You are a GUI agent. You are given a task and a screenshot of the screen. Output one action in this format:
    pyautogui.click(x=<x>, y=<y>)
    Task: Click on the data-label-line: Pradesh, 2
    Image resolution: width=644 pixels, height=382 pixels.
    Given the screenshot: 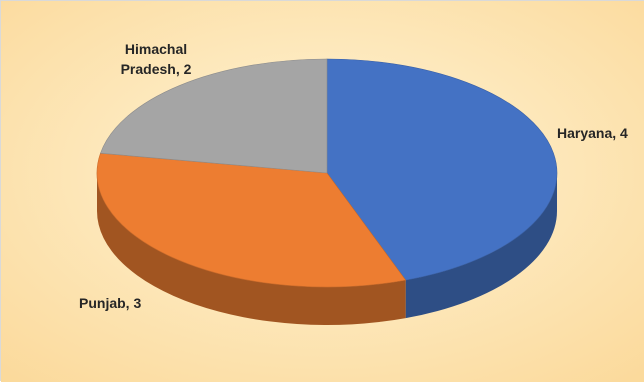 What is the action you would take?
    pyautogui.click(x=156, y=69)
    